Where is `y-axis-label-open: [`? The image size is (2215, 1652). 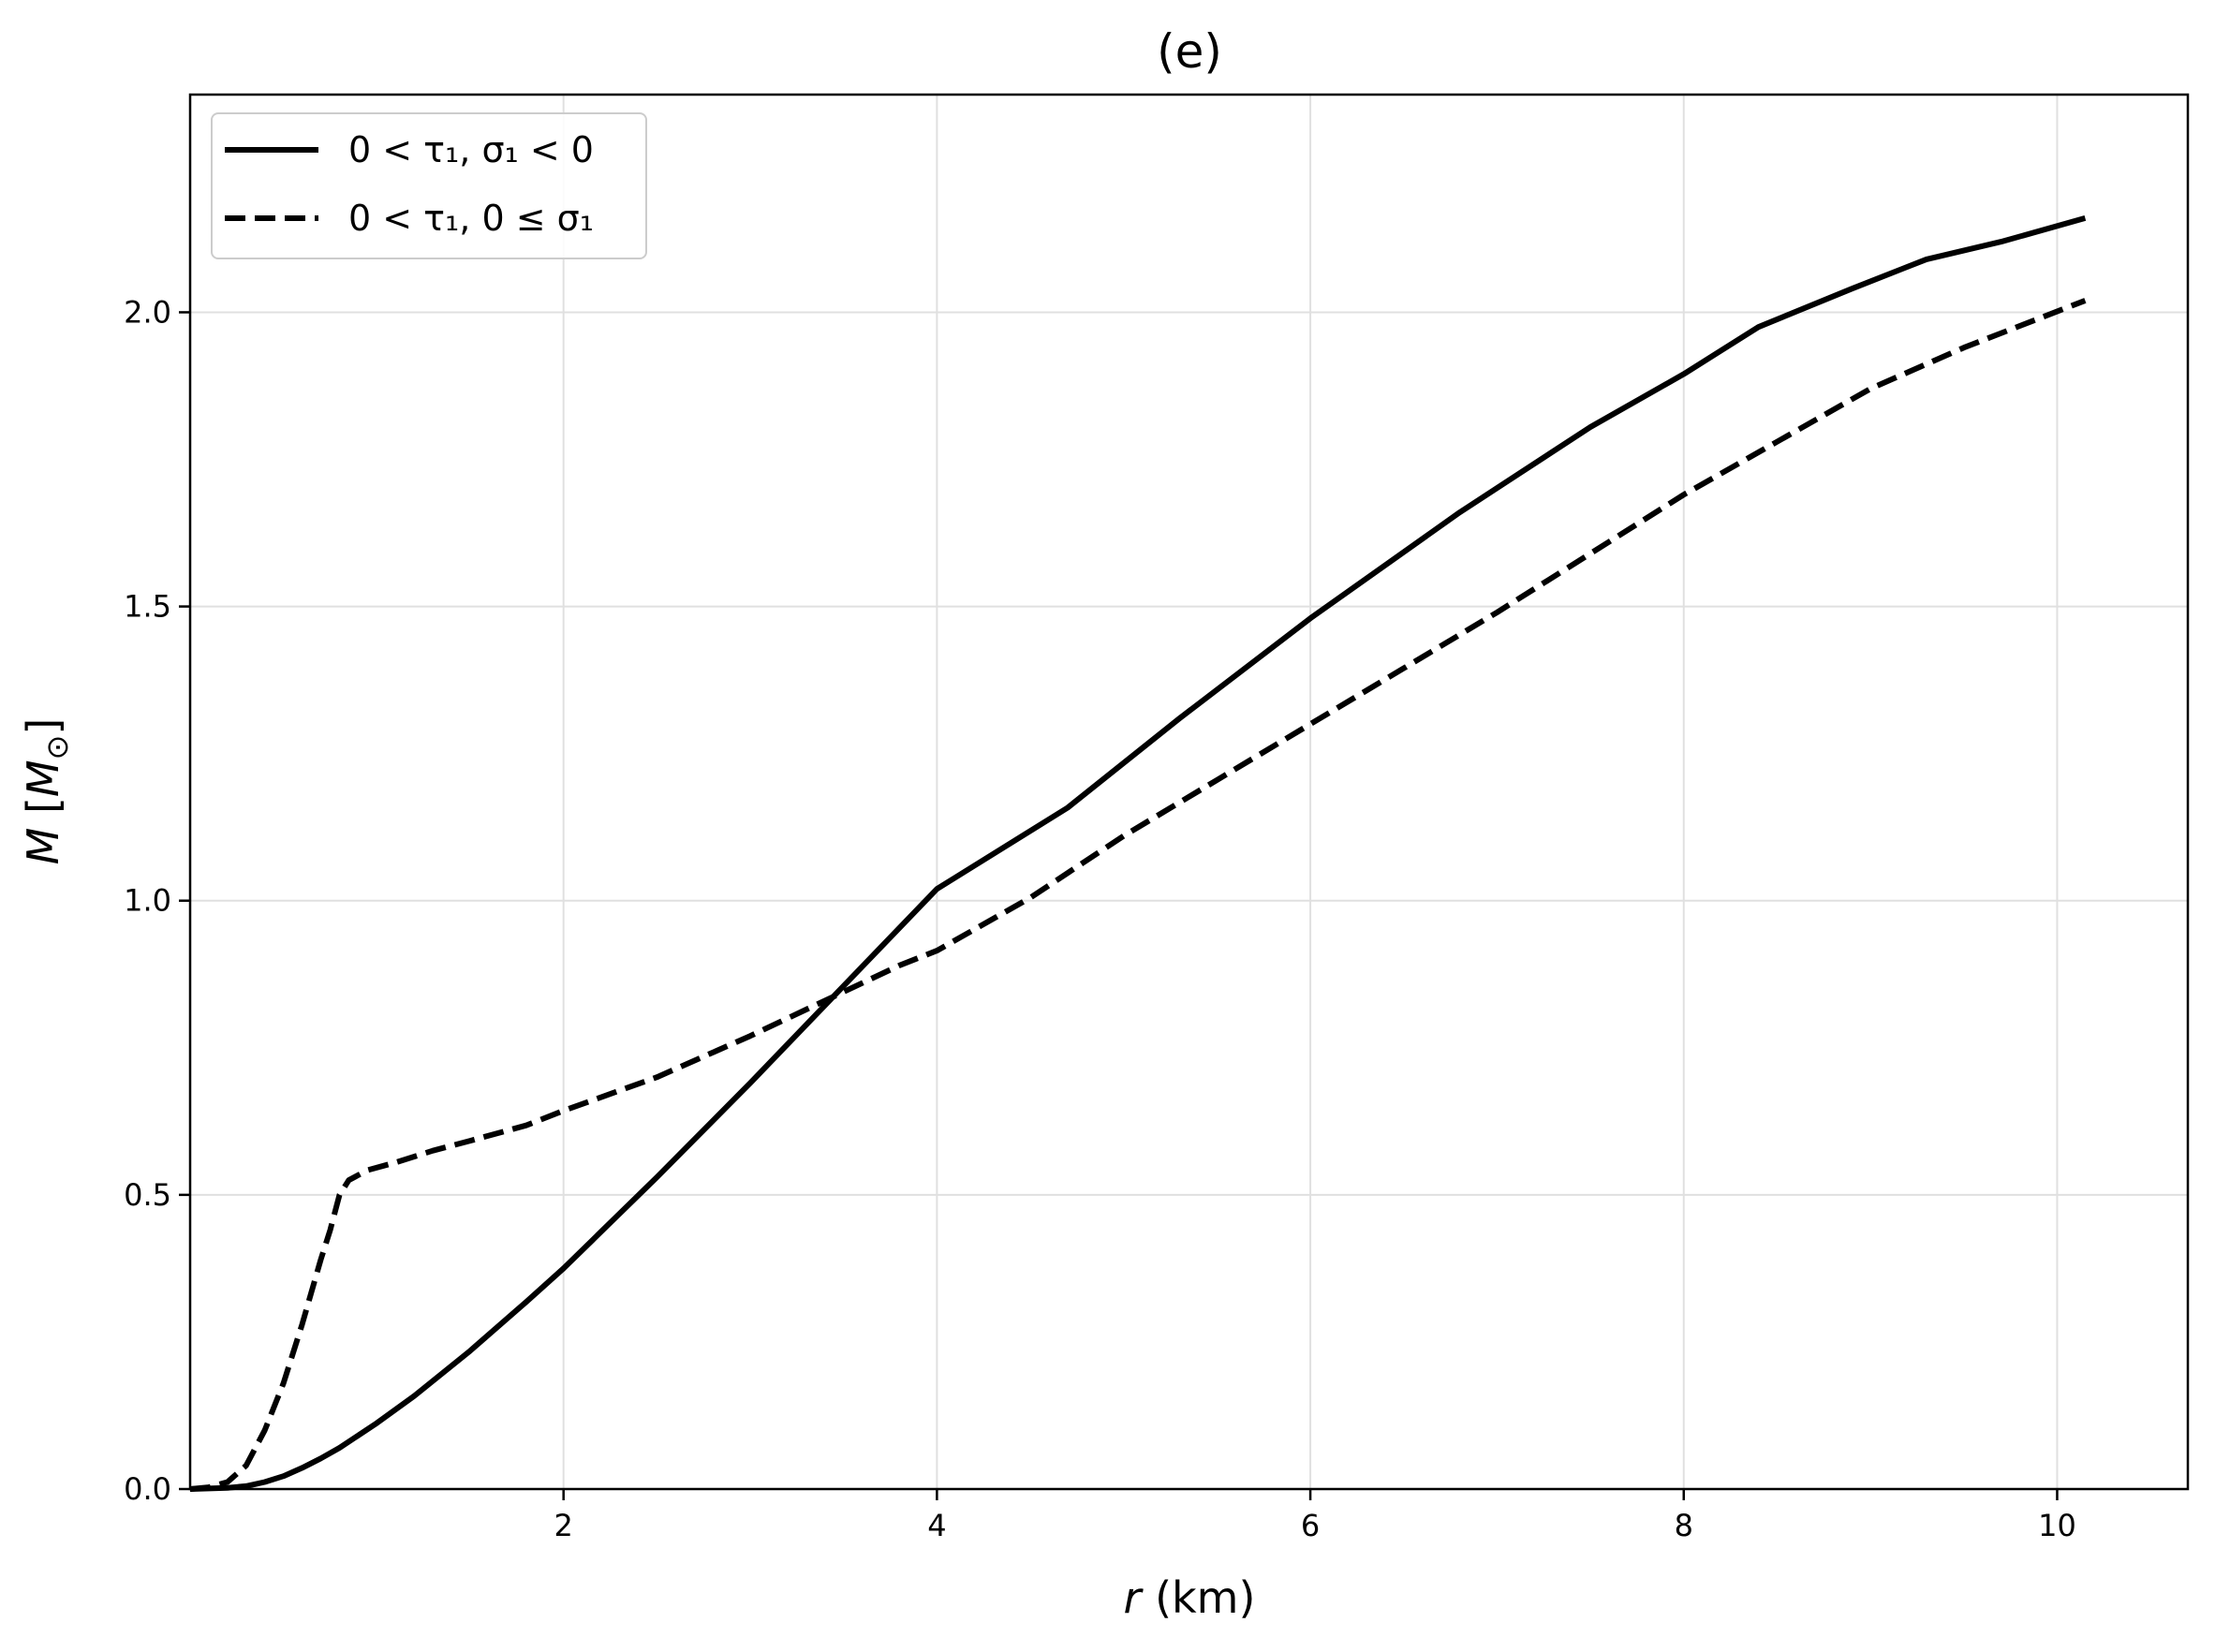
y-axis-label-open: [ is located at coordinates (43, 812).